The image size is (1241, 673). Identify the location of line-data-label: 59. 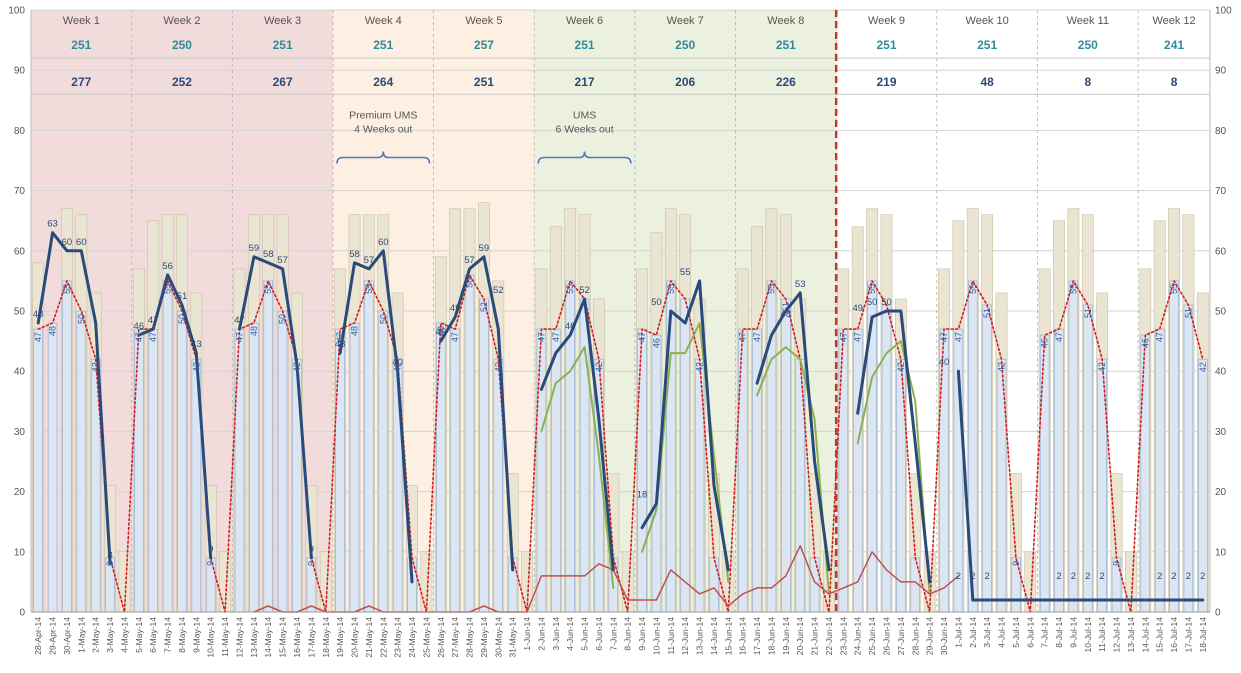
(484, 248).